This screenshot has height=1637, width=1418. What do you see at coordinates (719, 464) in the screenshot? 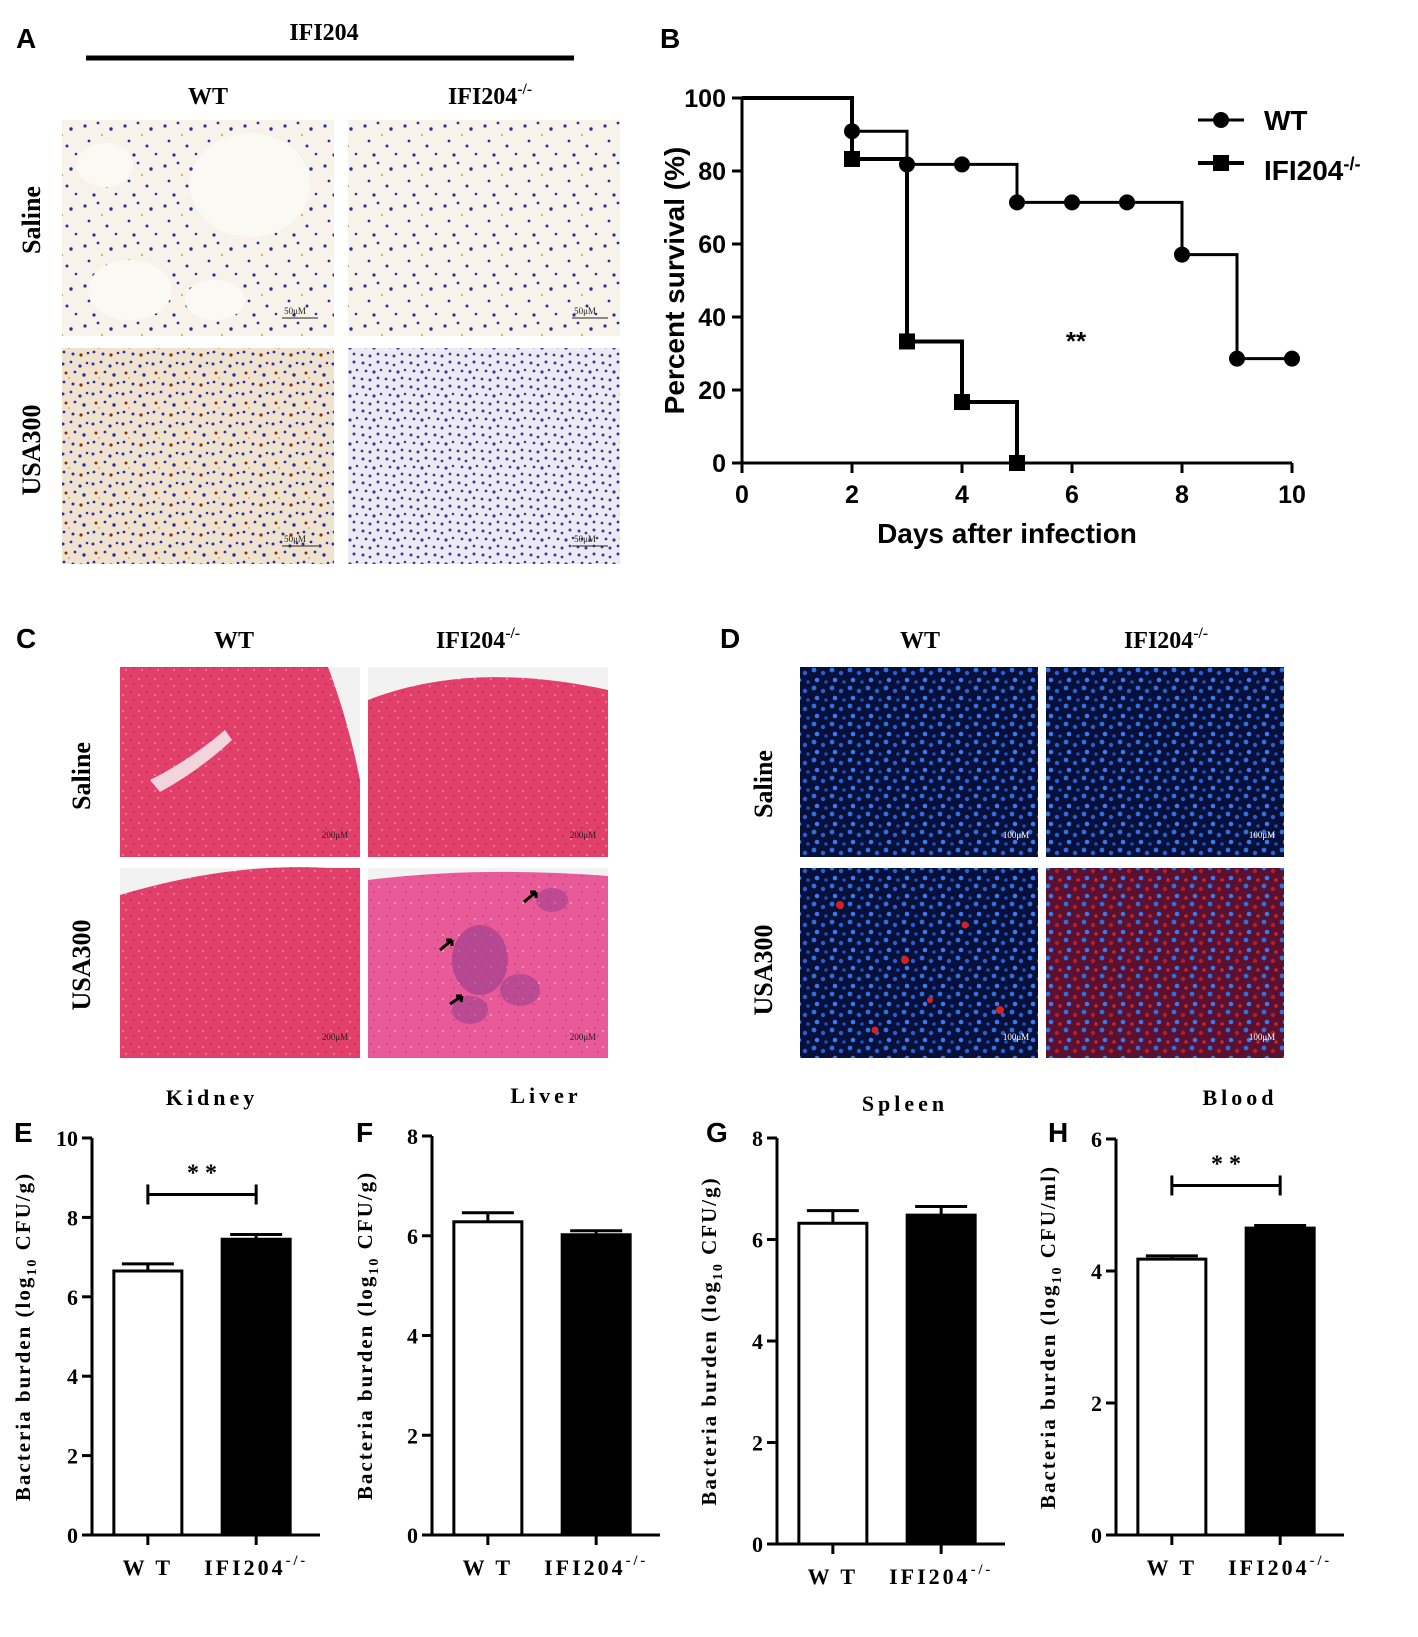
I see `y-tick-label-b-0: 0` at bounding box center [719, 464].